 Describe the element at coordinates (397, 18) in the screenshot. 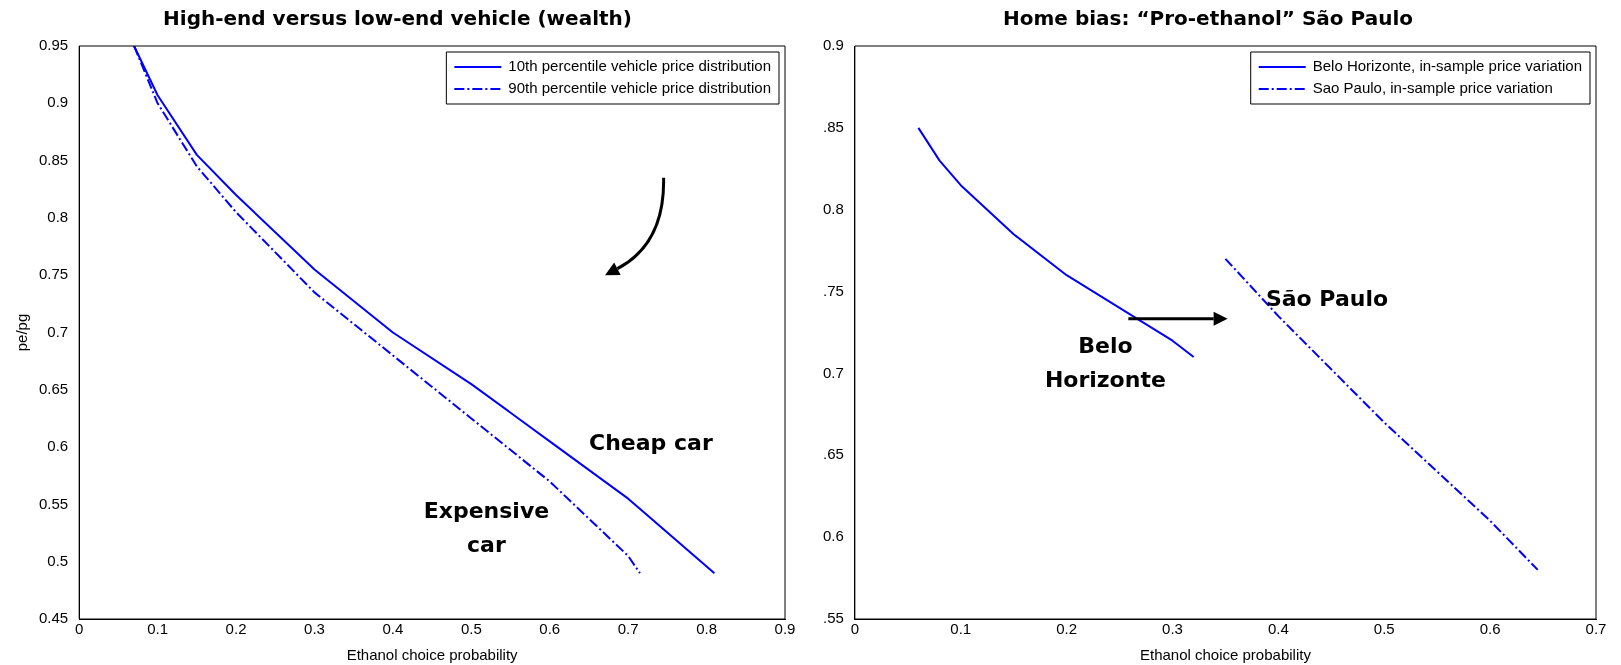

I see `chart-title: High-end versus low-end vehicle (wealth)` at that location.